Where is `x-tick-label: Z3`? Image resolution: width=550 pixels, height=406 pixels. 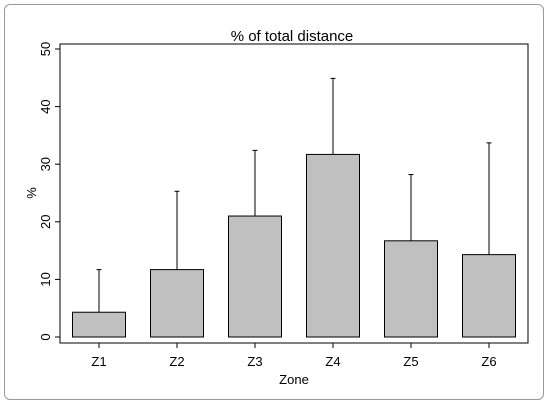
x-tick-label: Z3 is located at coordinates (254, 361).